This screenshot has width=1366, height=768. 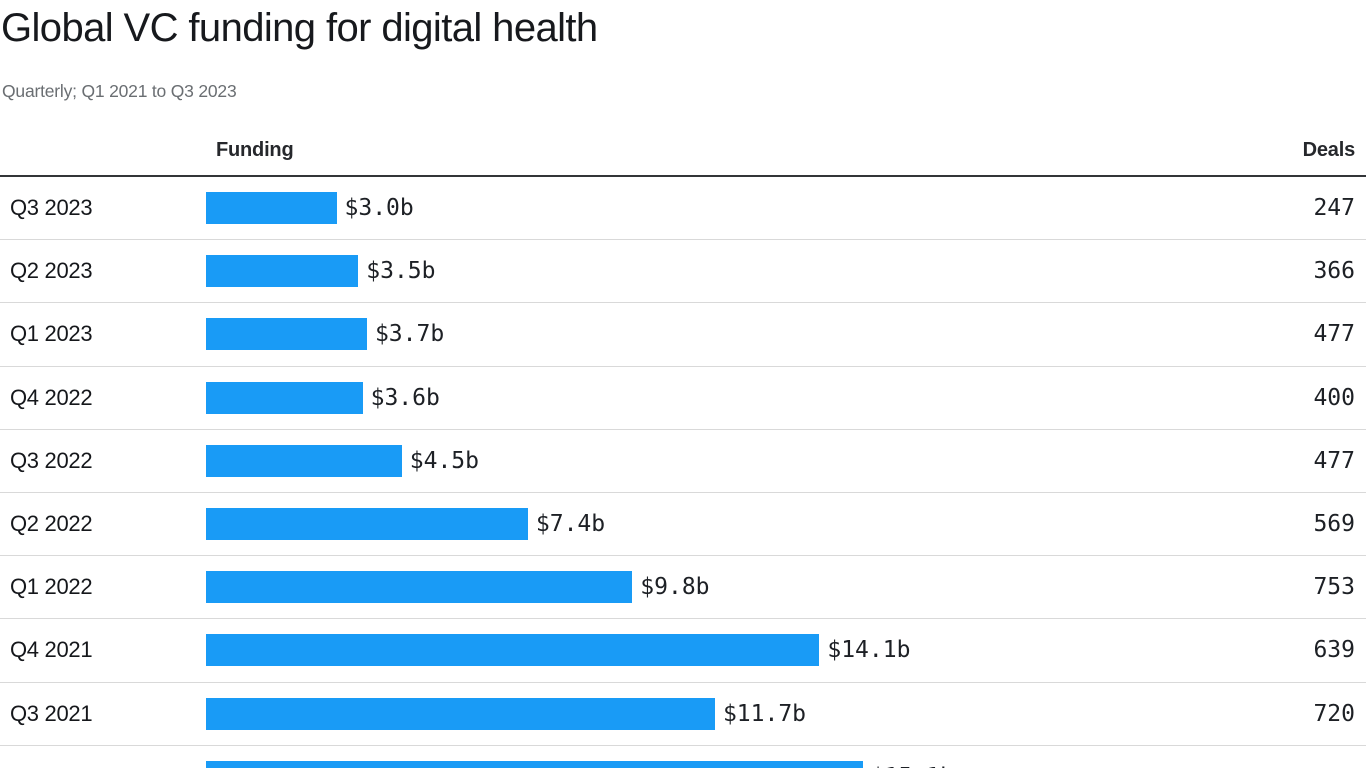 I want to click on funding-cell: $15.1b, so click(x=721, y=764).